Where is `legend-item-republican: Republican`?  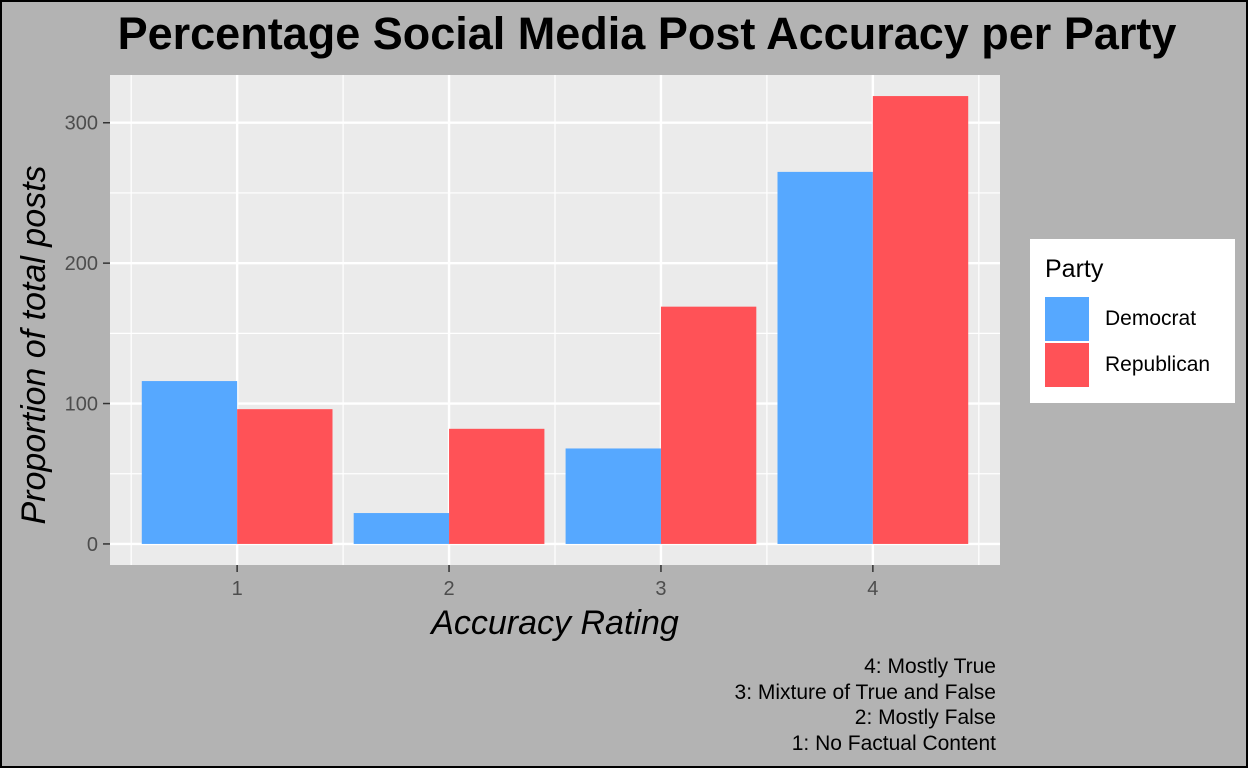
legend-item-republican: Republican is located at coordinates (1140, 365).